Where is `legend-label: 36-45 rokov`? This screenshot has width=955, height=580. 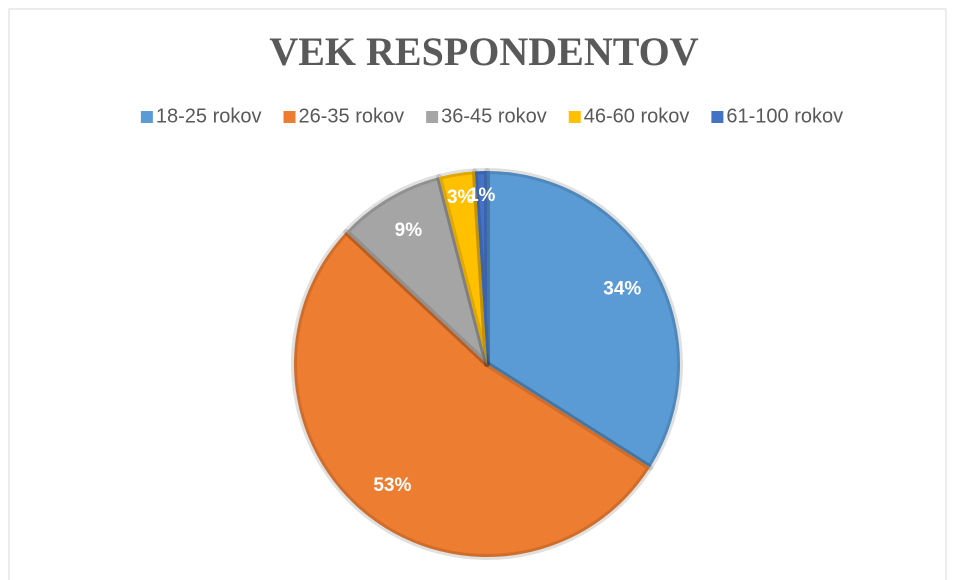 legend-label: 36-45 rokov is located at coordinates (494, 116).